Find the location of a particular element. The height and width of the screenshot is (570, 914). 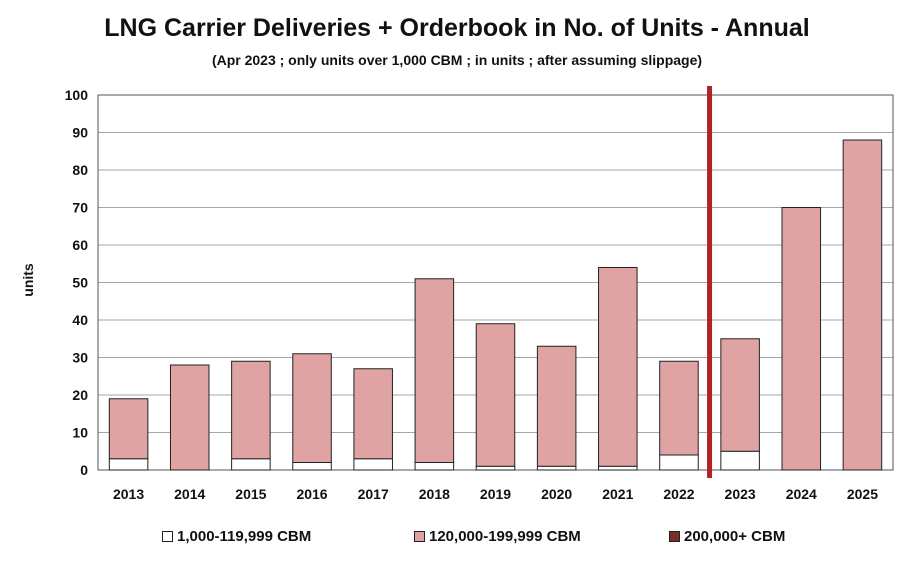

y-tick-label: 40 is located at coordinates (80, 320).